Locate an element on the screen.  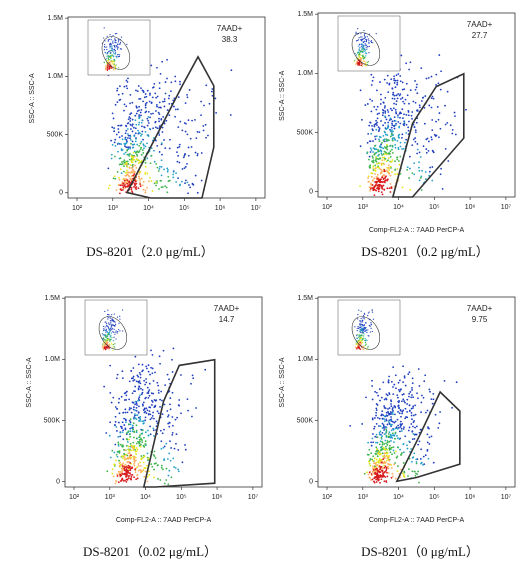
gate is located at coordinates (179, 423).